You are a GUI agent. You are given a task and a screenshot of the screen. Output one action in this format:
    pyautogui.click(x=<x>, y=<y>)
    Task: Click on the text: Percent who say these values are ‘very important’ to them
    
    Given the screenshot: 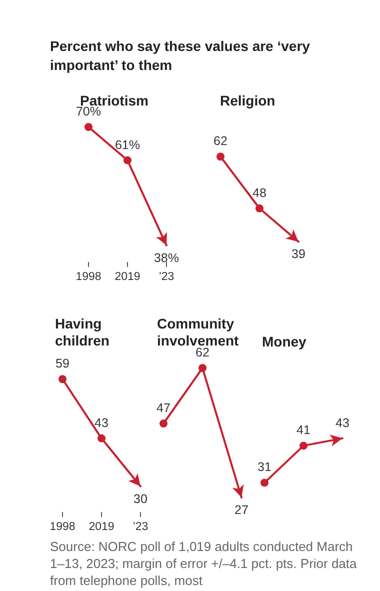 What is the action you would take?
    pyautogui.click(x=180, y=56)
    